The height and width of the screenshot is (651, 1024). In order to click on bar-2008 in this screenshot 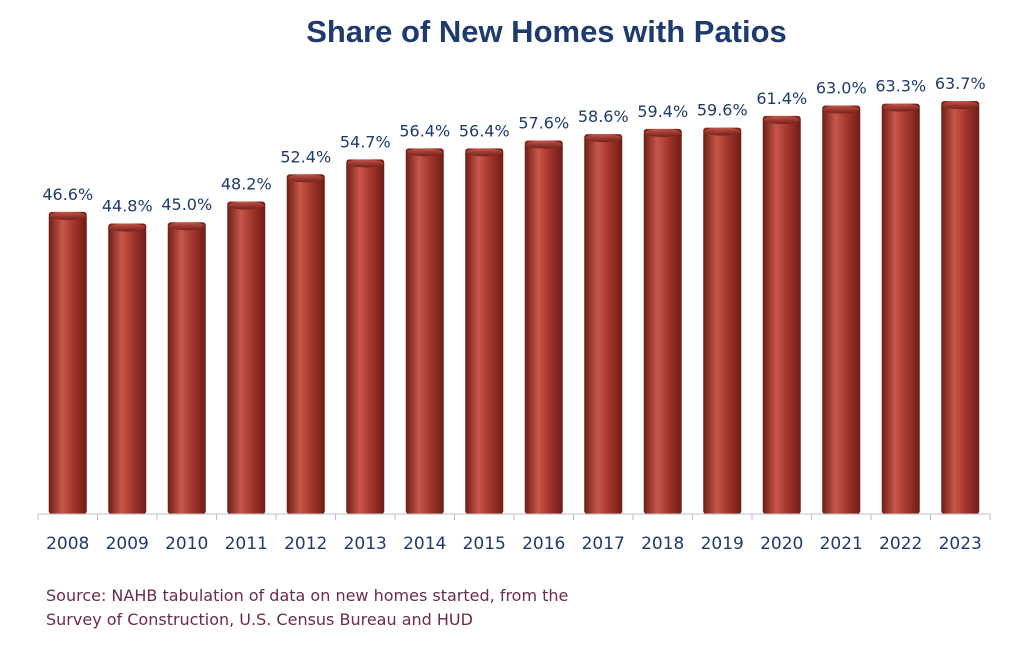, I will do `click(67, 362)`.